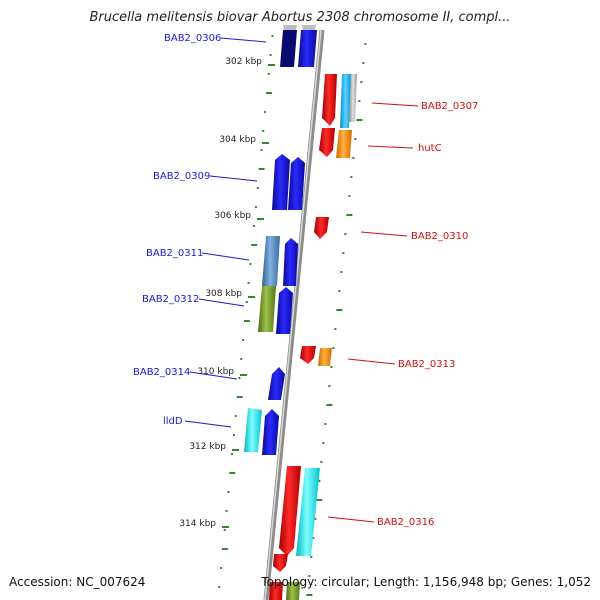  What do you see at coordinates (232, 216) in the screenshot?
I see `scale-tick-label: 306 kbp` at bounding box center [232, 216].